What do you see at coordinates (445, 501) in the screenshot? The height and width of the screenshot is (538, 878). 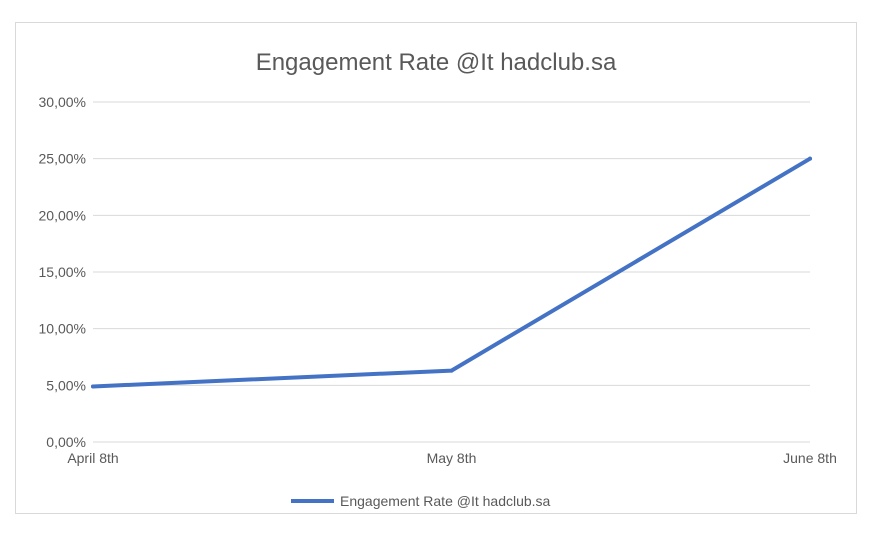 I see `legend-label: Engagement Rate @It hadclub.sa` at bounding box center [445, 501].